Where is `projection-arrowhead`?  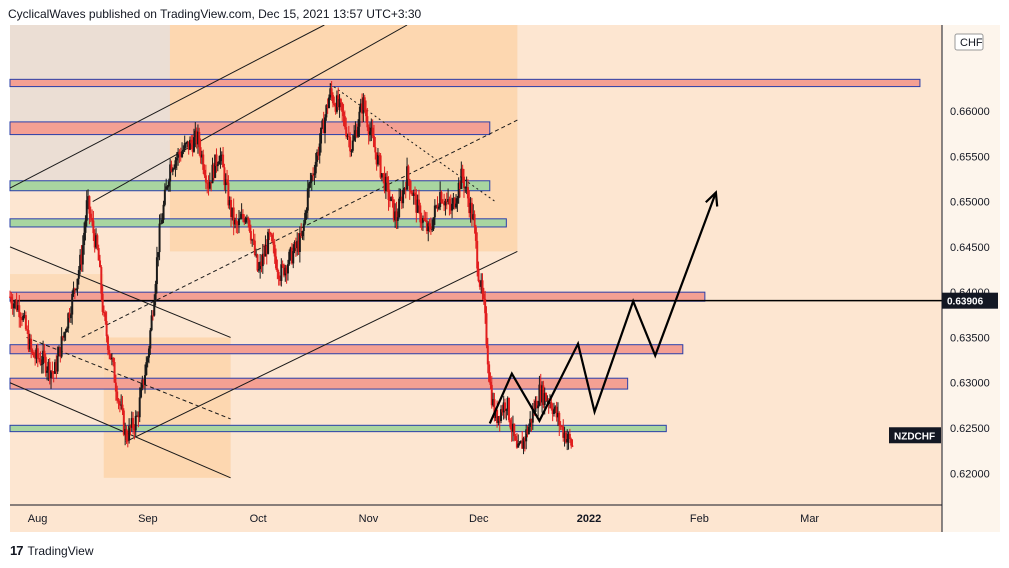 projection-arrowhead is located at coordinates (712, 198).